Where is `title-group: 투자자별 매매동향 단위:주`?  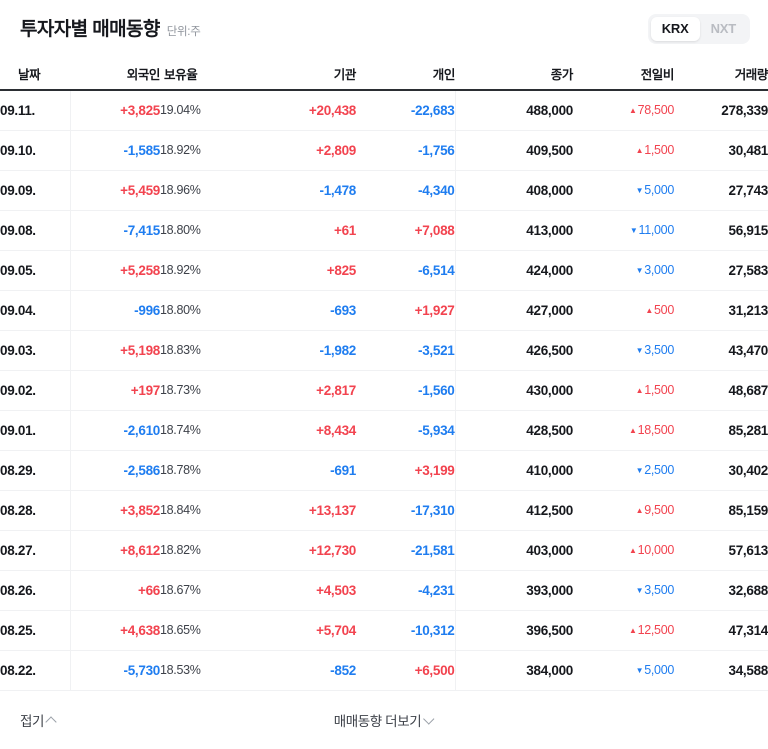 title-group: 투자자별 매매동향 단위:주 is located at coordinates (110, 29).